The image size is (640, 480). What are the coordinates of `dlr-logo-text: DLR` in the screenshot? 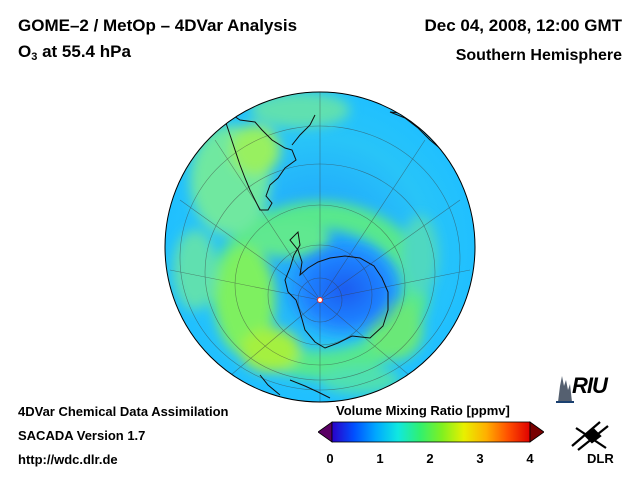 It's located at (600, 458).